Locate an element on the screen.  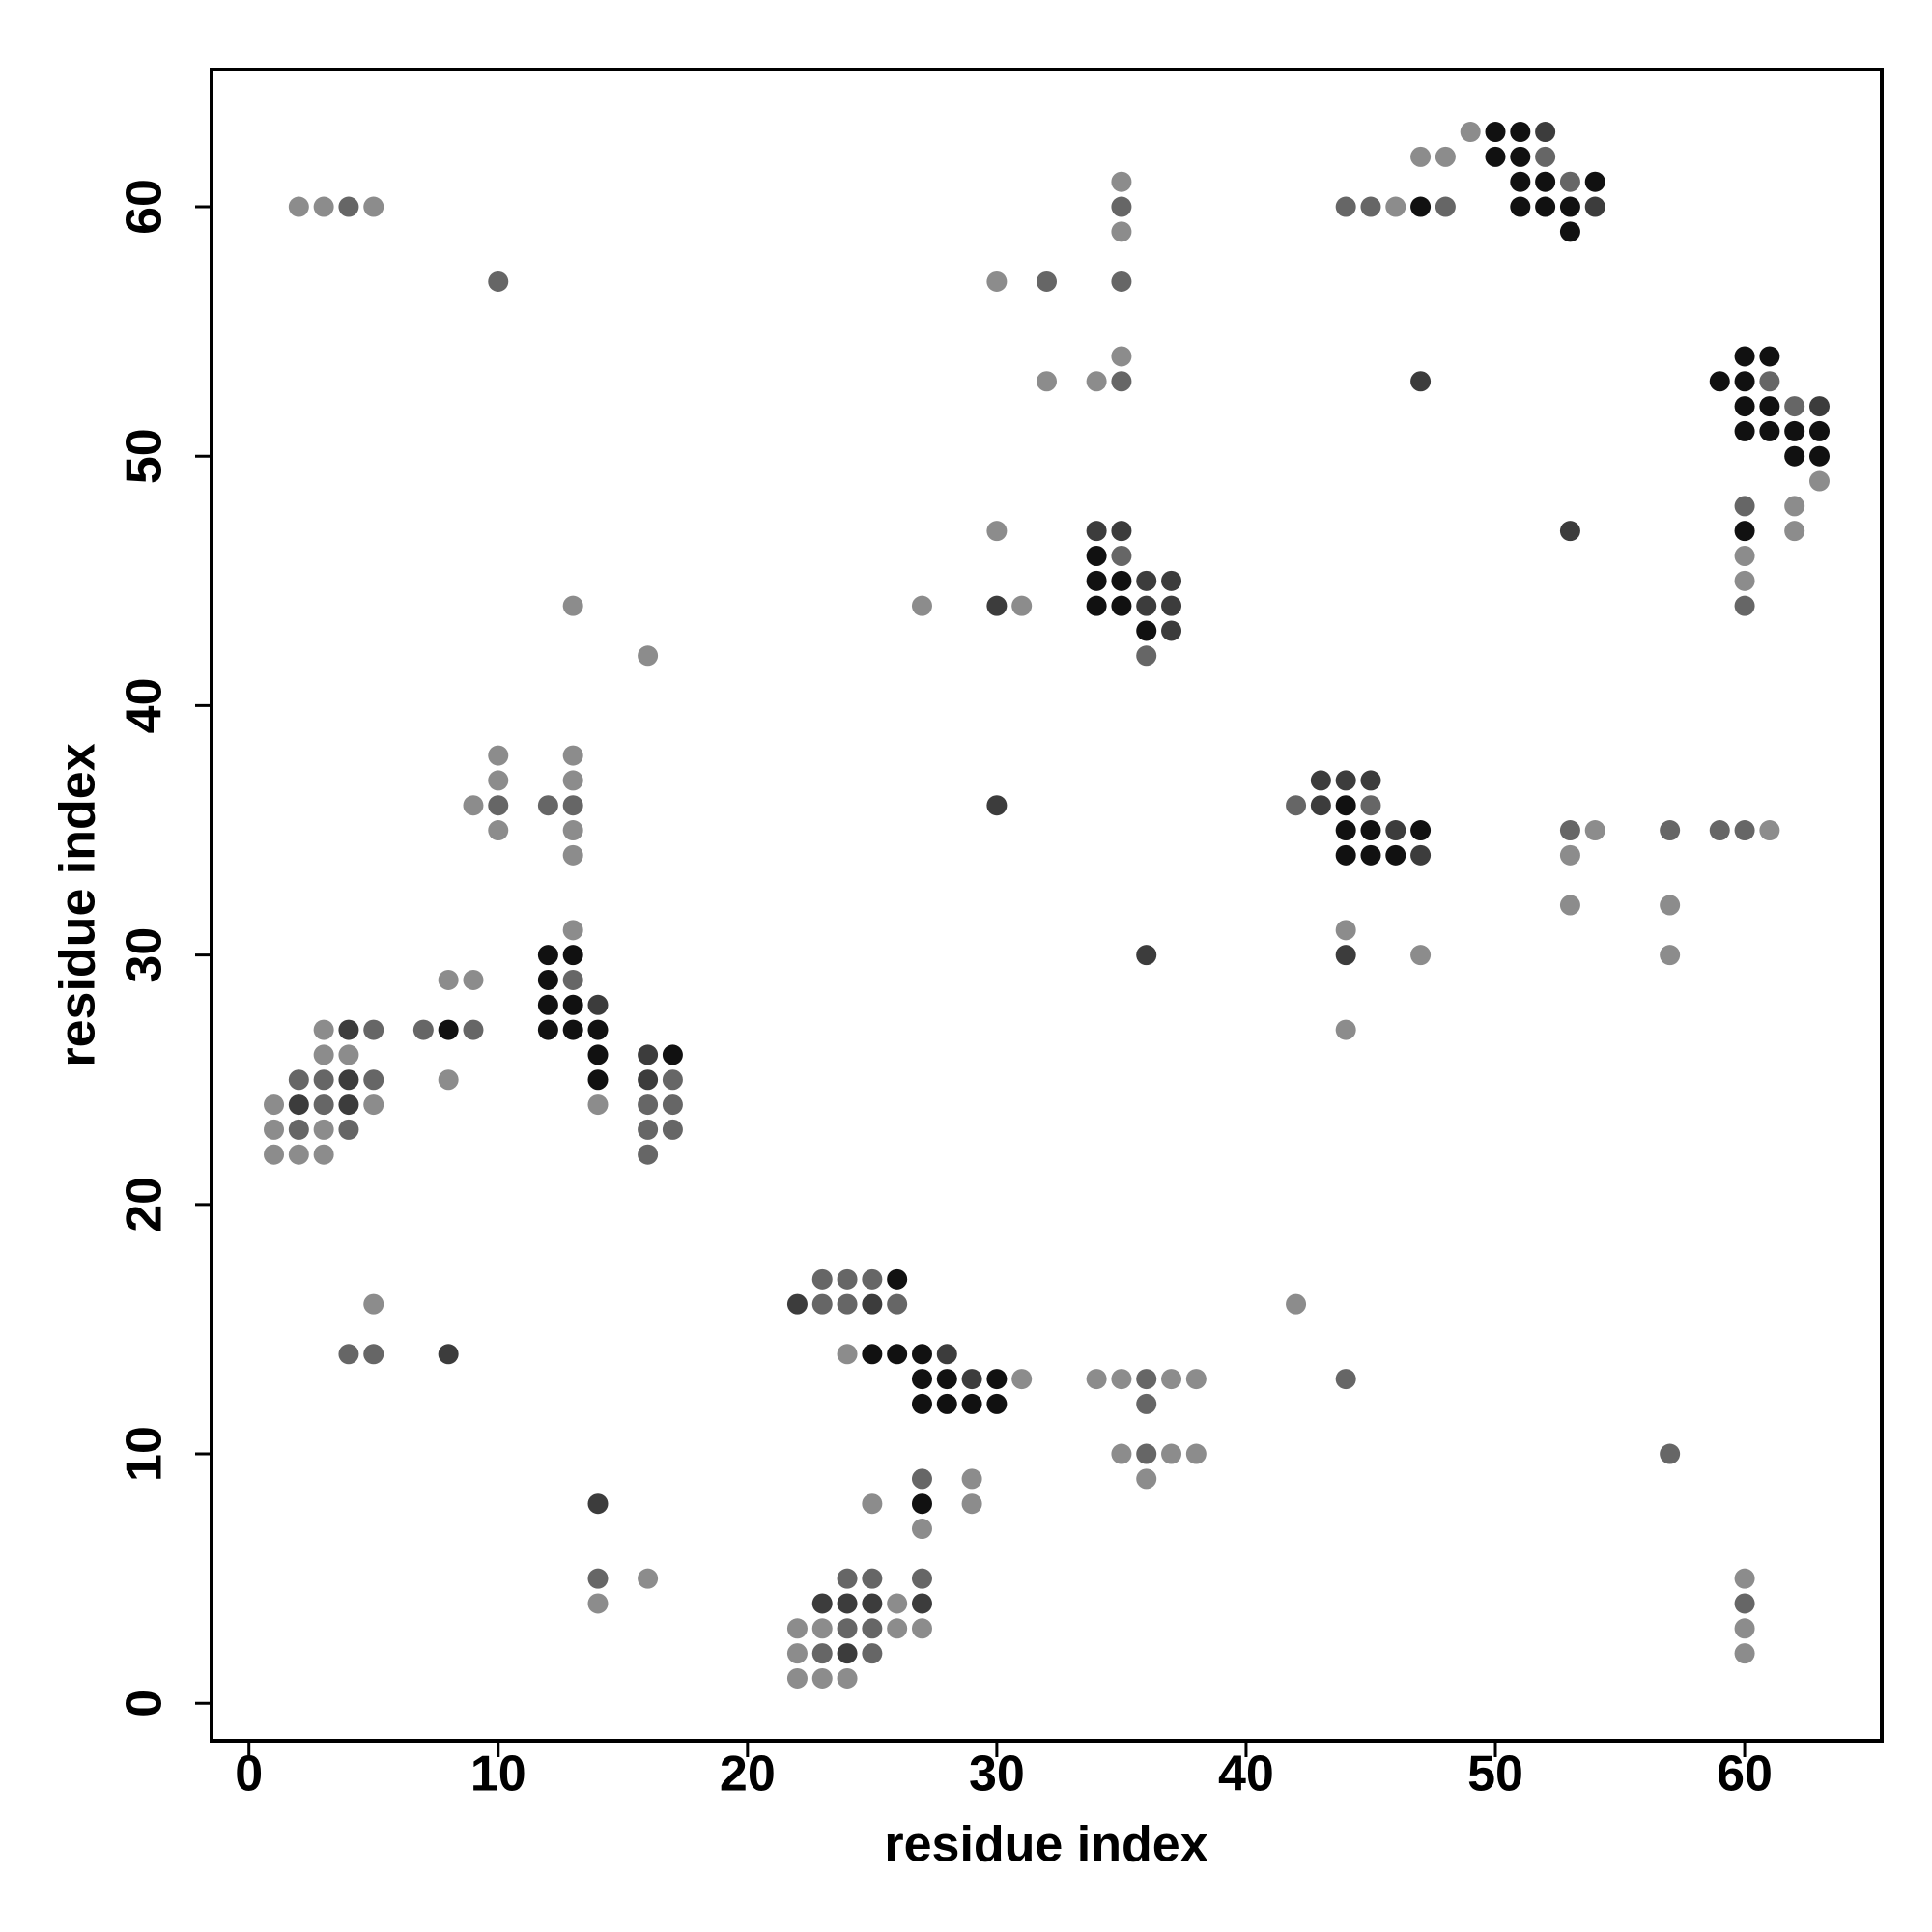
x-tick-label: 0 is located at coordinates (249, 1775).